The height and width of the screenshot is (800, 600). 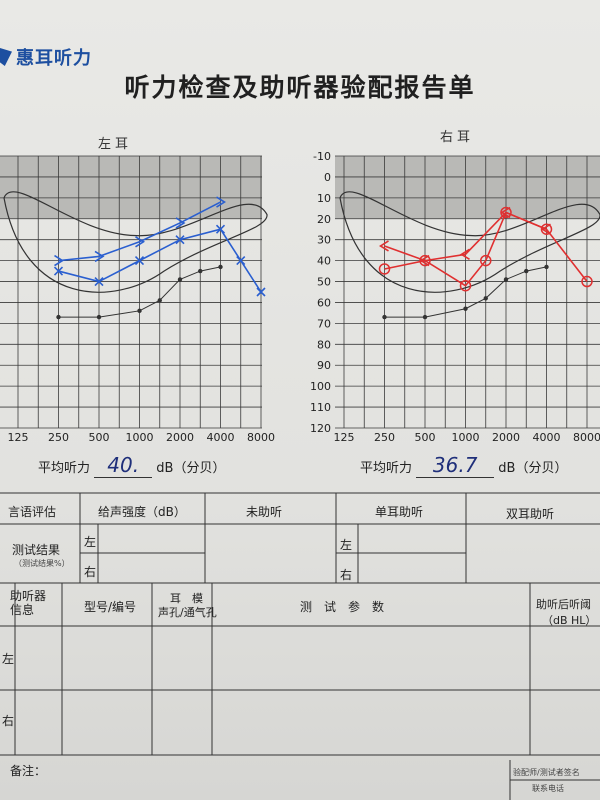 I want to click on left-series-line, so click(x=139, y=231).